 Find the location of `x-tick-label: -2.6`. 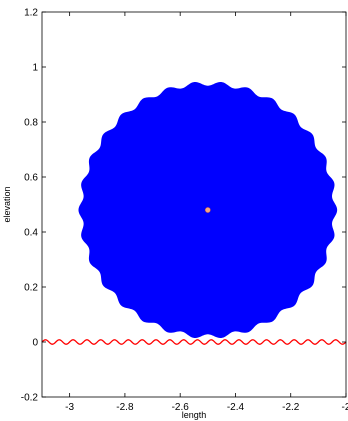

x-tick-label: -2.6 is located at coordinates (181, 407).